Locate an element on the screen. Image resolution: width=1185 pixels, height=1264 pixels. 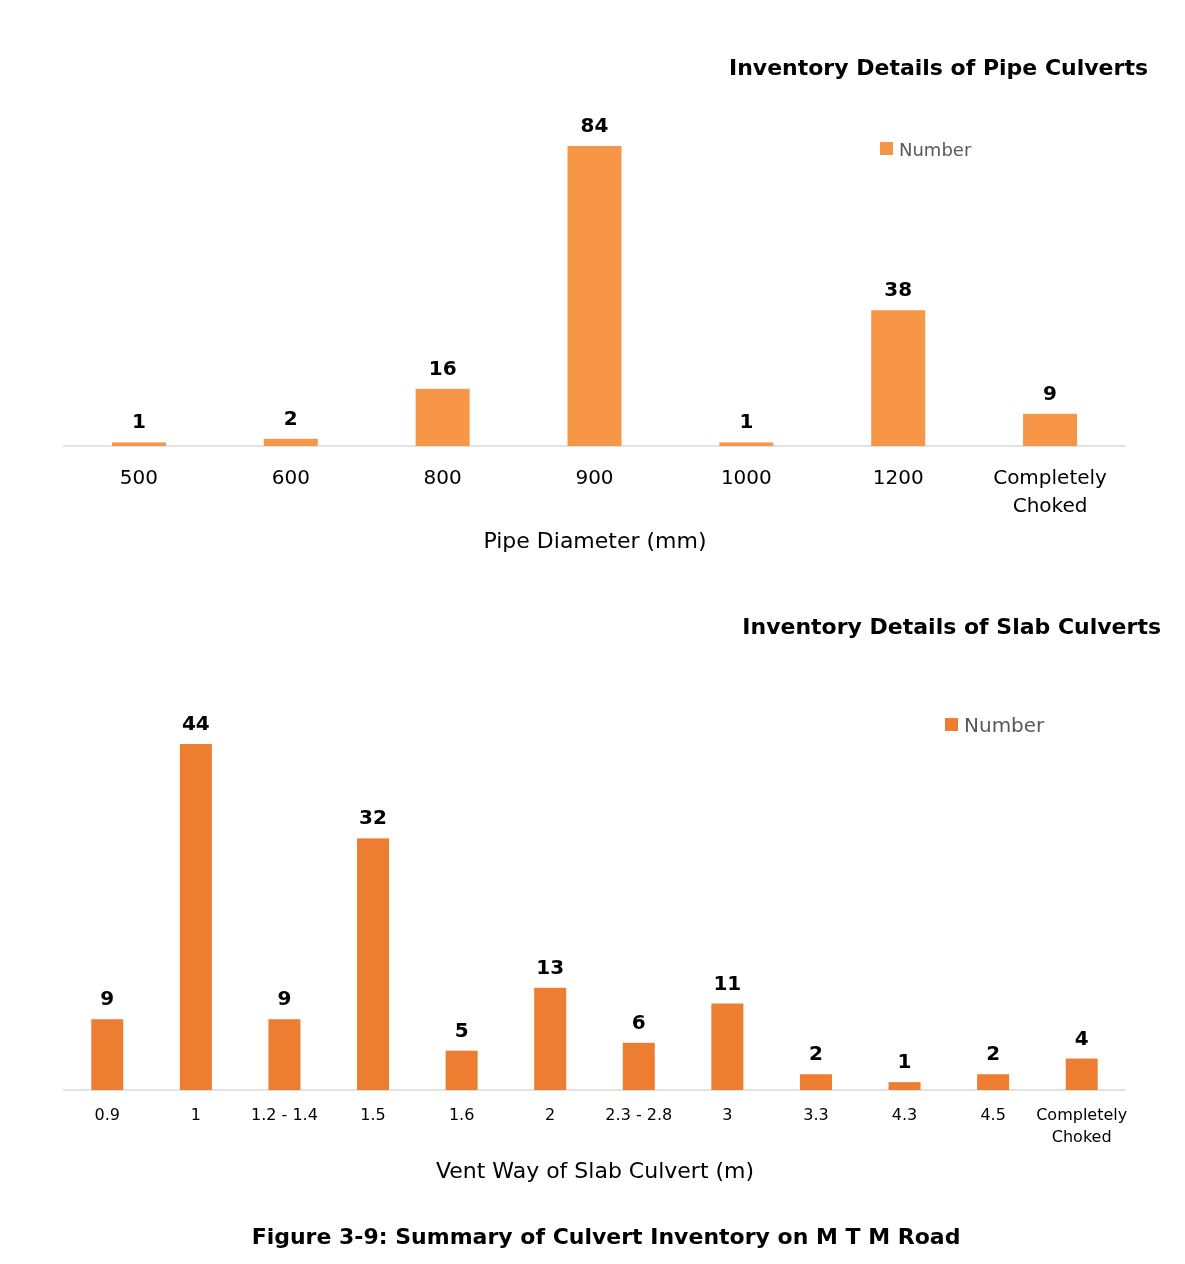
x-tick-label: 900 is located at coordinates (594, 477).